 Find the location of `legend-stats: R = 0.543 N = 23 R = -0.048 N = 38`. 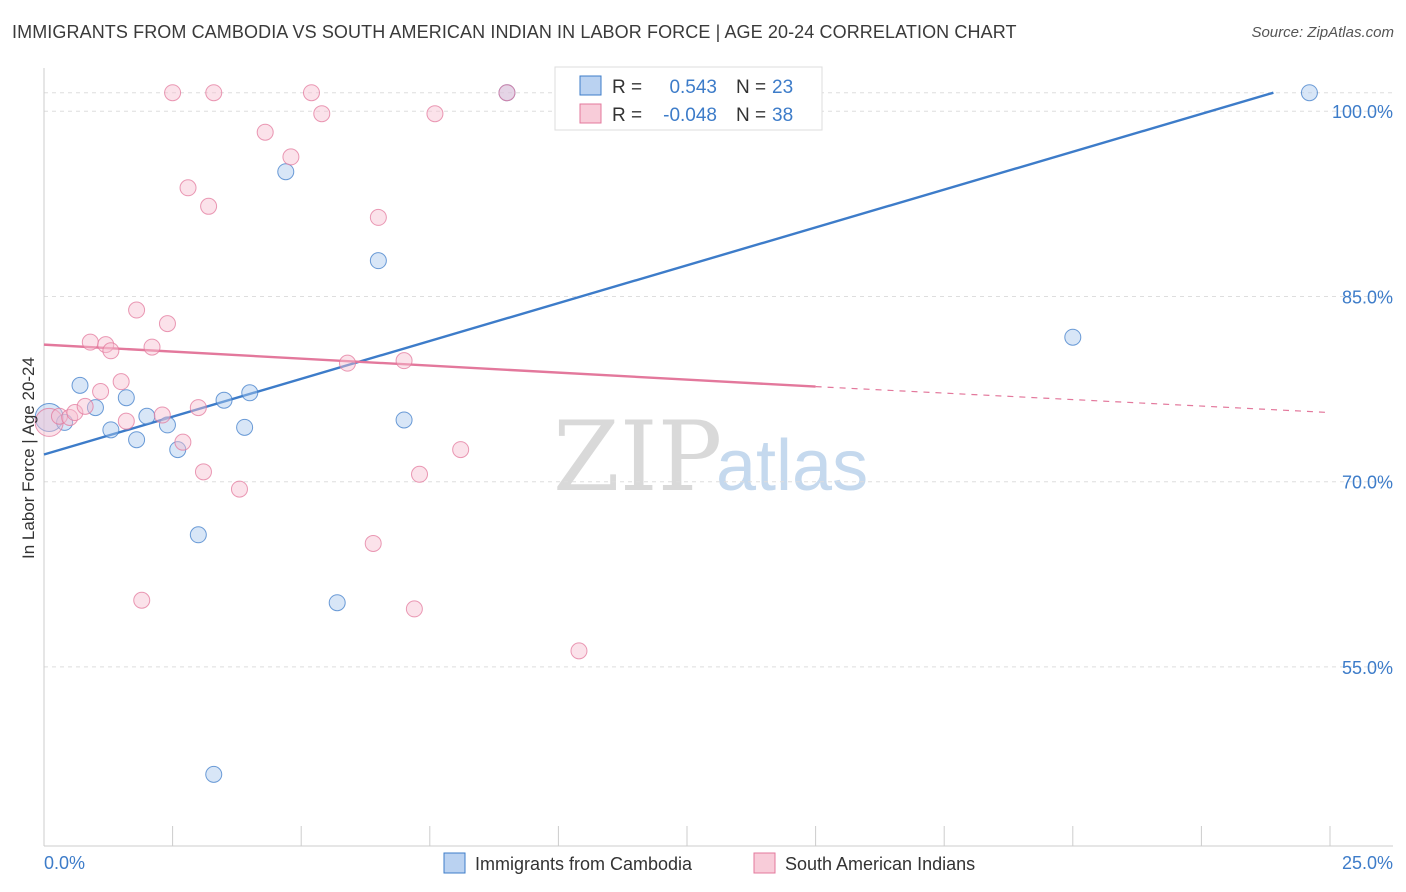

legend-stats: R = 0.543 N = 23 R = -0.048 N = 38 is located at coordinates (688, 98).